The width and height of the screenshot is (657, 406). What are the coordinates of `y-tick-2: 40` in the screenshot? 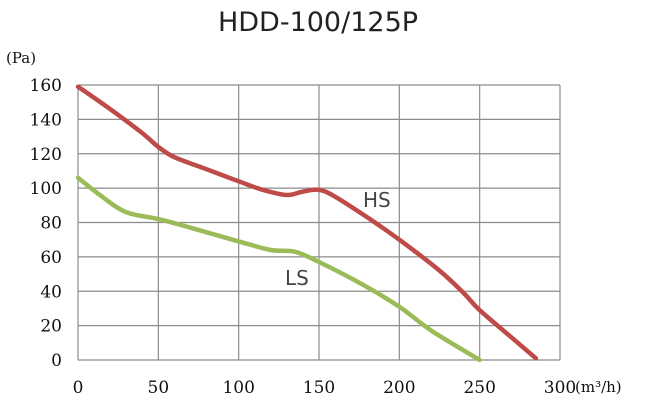 It's located at (51, 292).